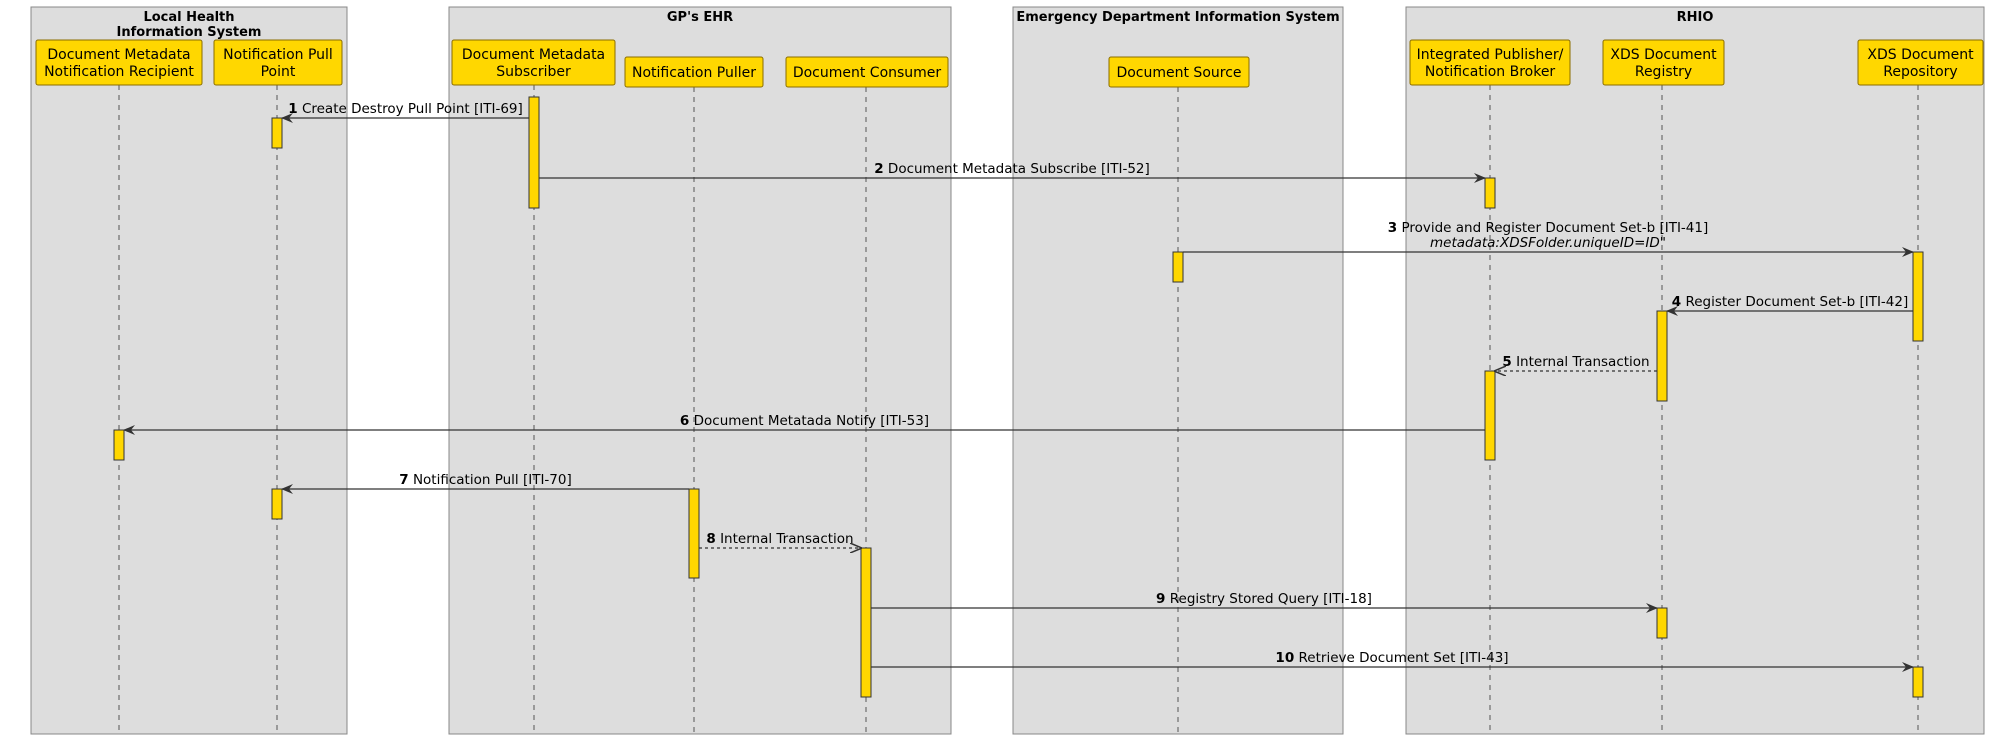 The width and height of the screenshot is (1991, 745). I want to click on message-7: 7 Notification Pull [ITI-70], so click(485, 483).